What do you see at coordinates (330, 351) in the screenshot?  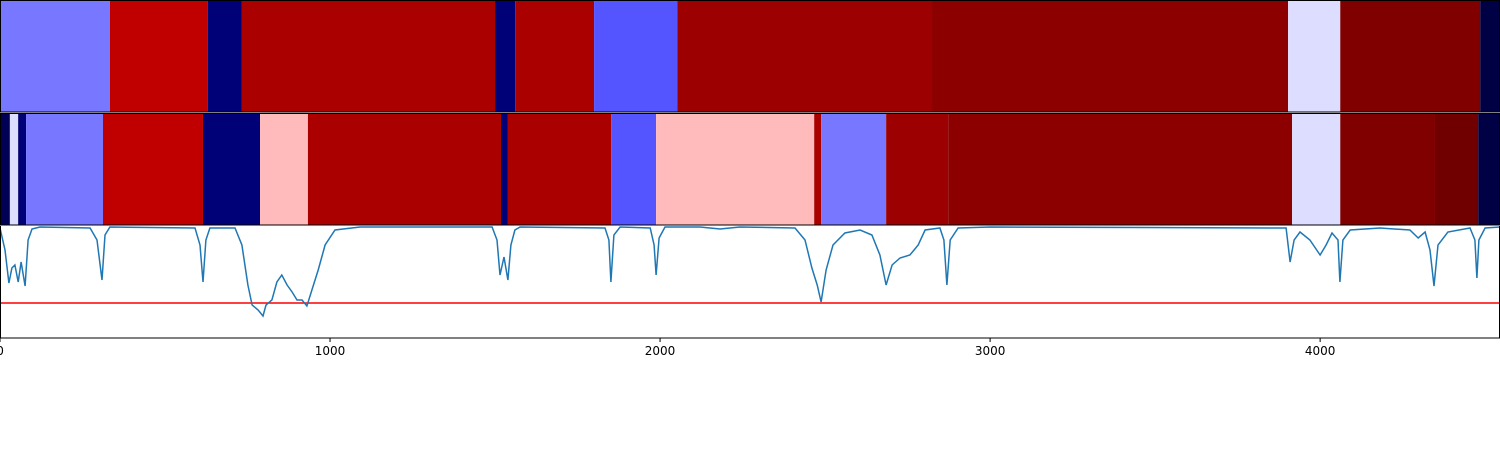 I see `x-tick-label: 1000` at bounding box center [330, 351].